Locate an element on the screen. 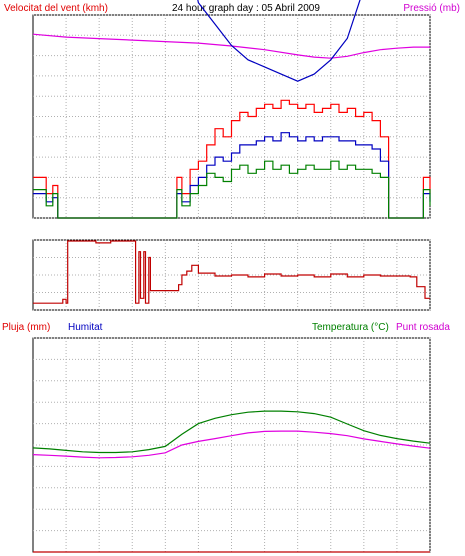 The image size is (465, 556). dewpoint-axis-label: Punt rosada is located at coordinates (423, 327).